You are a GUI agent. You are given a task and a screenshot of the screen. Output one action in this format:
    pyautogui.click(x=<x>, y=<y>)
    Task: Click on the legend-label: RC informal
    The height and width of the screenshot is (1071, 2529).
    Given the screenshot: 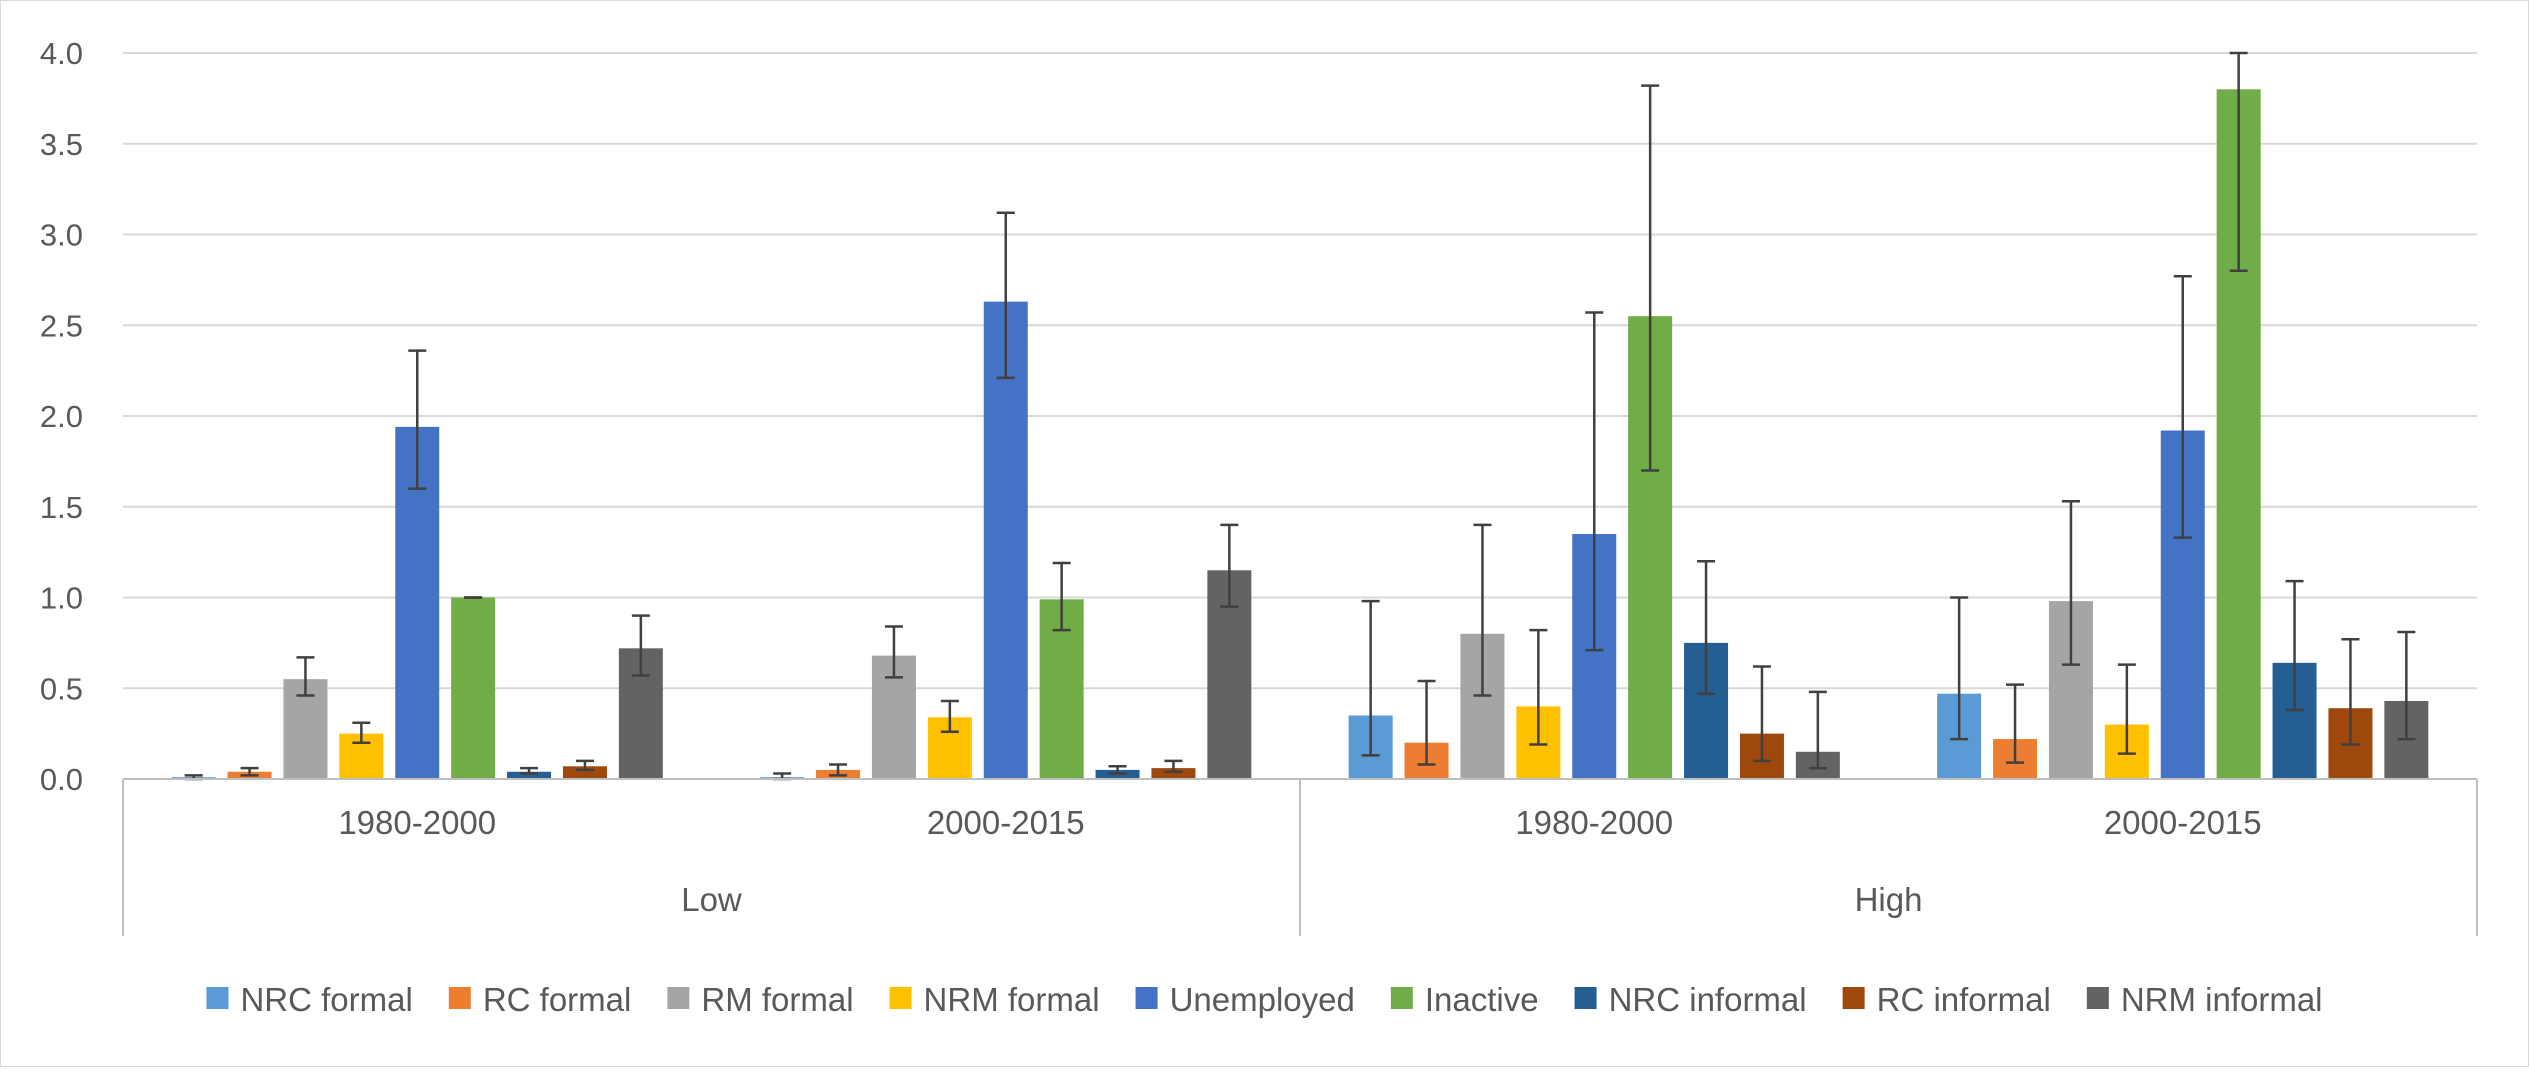 What is the action you would take?
    pyautogui.click(x=1964, y=999)
    